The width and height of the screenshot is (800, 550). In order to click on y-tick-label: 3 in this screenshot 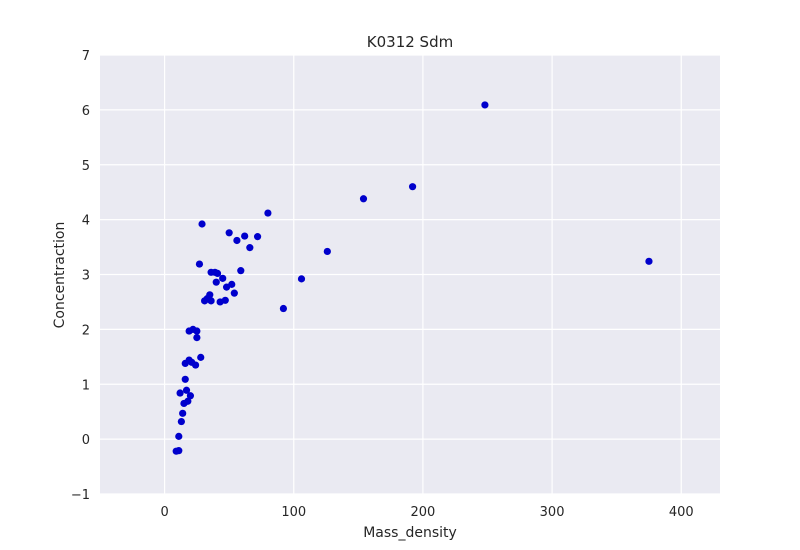, I will do `click(86, 276)`.